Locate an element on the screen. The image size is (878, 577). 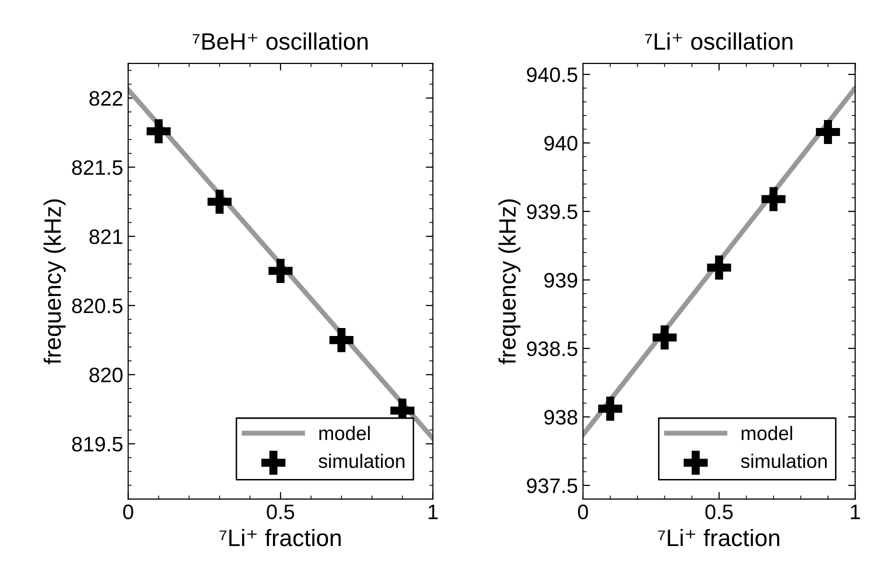
y-tick-label: 820 is located at coordinates (106, 375).